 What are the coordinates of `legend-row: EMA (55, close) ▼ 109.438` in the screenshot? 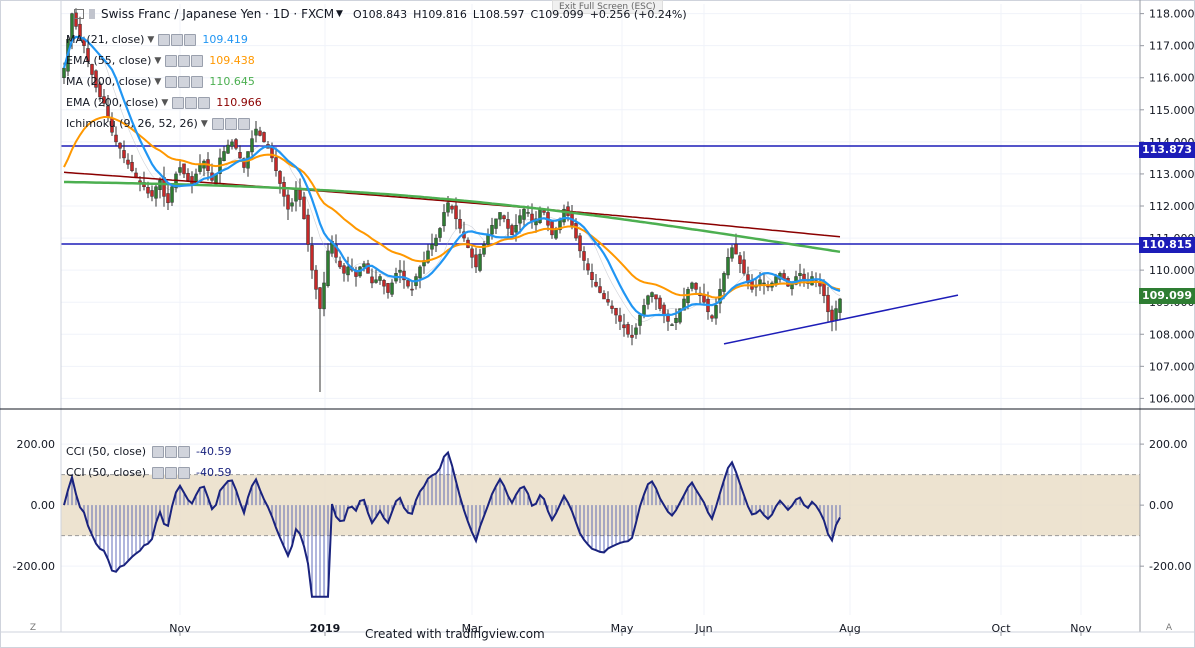 It's located at (160, 60).